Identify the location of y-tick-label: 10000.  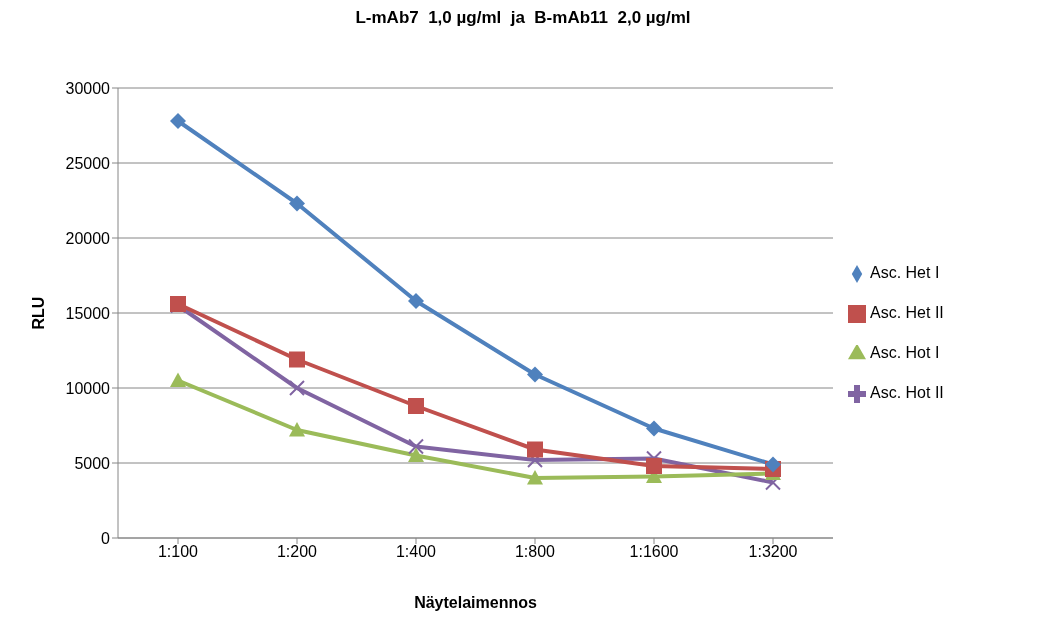
(88, 388).